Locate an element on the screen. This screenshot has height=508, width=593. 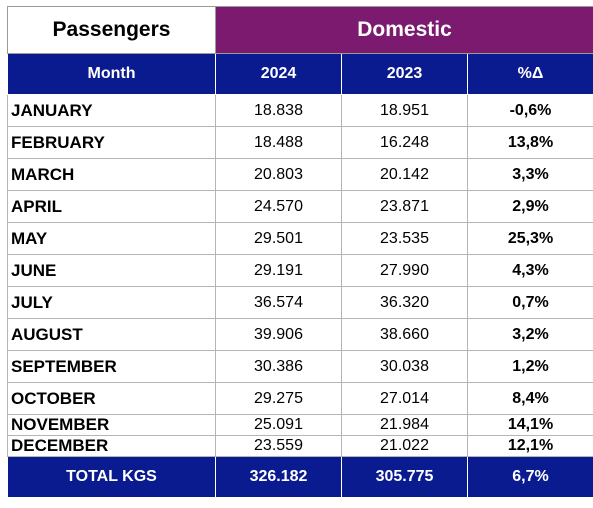
month-cell: MAY is located at coordinates (111, 238).